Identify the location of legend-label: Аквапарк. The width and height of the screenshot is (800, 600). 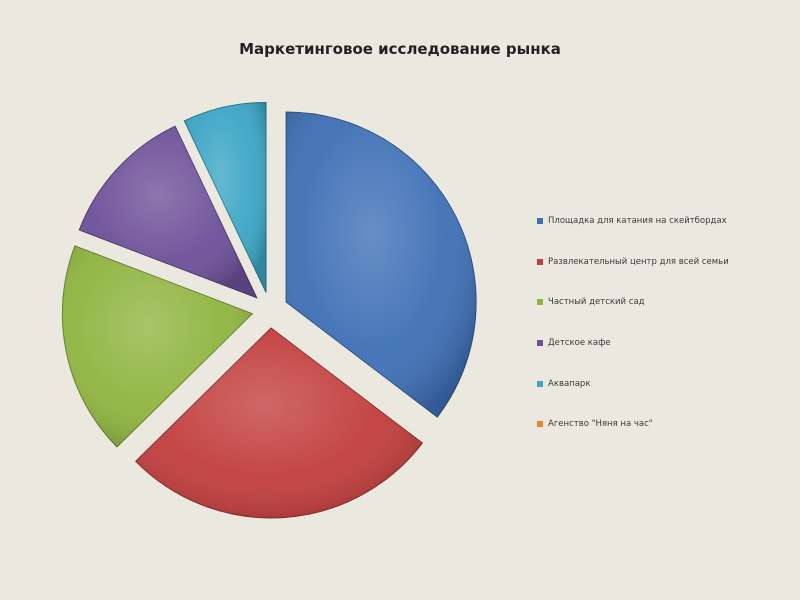
(569, 383).